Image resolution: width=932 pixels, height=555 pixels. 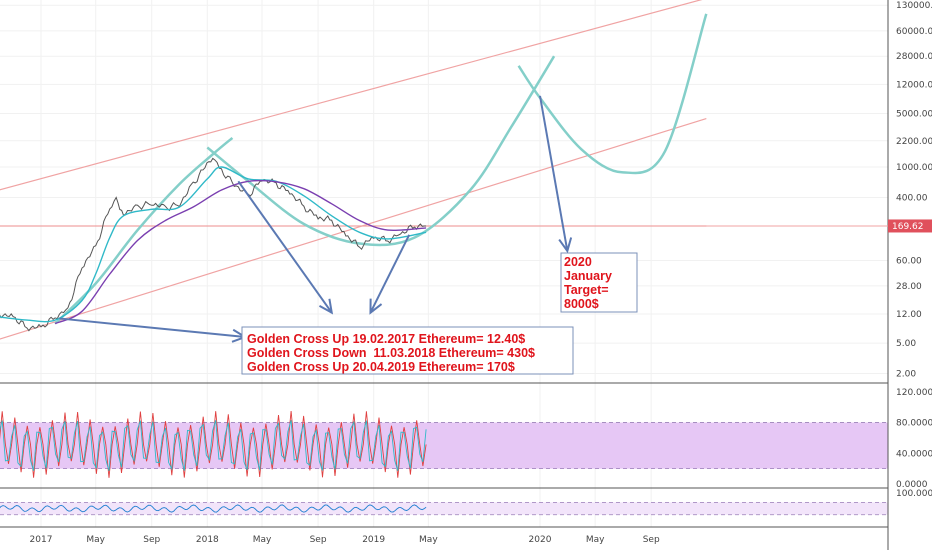 I want to click on last-price-label: 169.62, so click(x=908, y=227).